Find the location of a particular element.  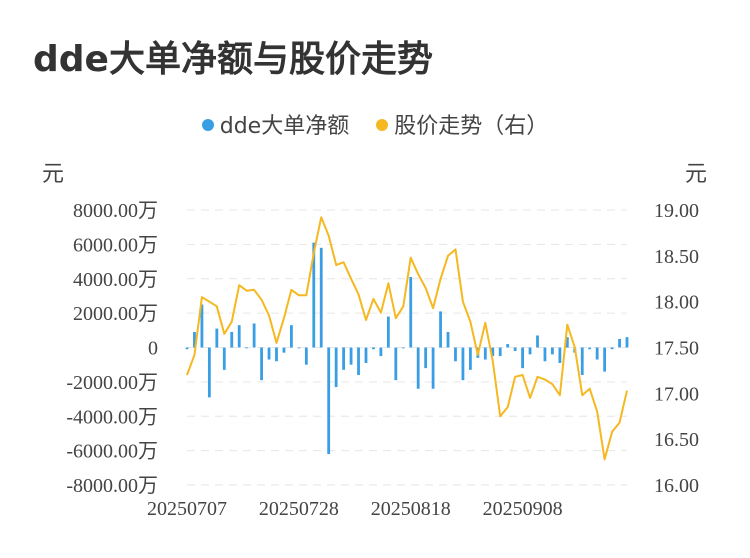

right-axis-unit: 元 is located at coordinates (696, 174).